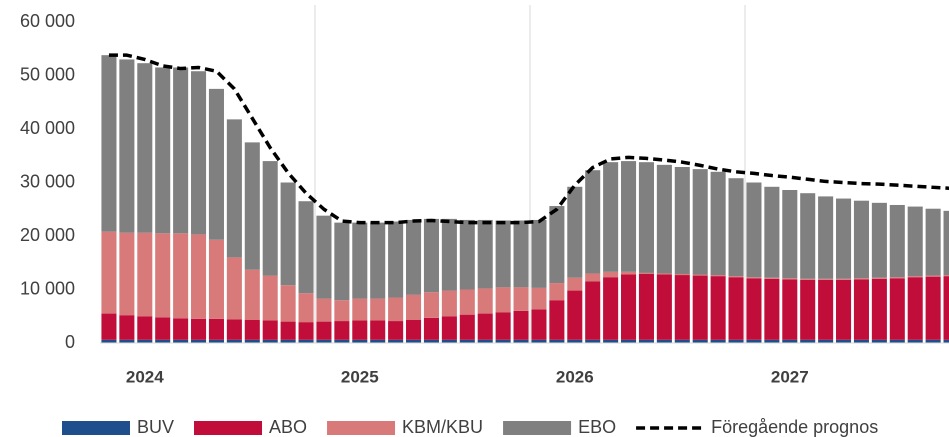 This screenshot has width=949, height=437. Describe the element at coordinates (47, 235) in the screenshot. I see `y-tick-label: 20 000` at that location.